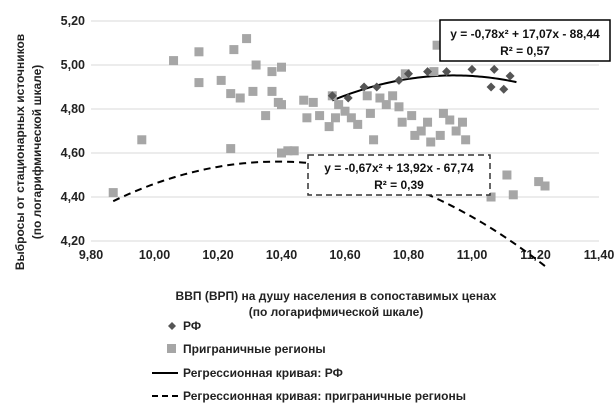 This screenshot has height=409, width=616. Describe the element at coordinates (73, 241) in the screenshot. I see `y-tick-label: 4,20` at that location.